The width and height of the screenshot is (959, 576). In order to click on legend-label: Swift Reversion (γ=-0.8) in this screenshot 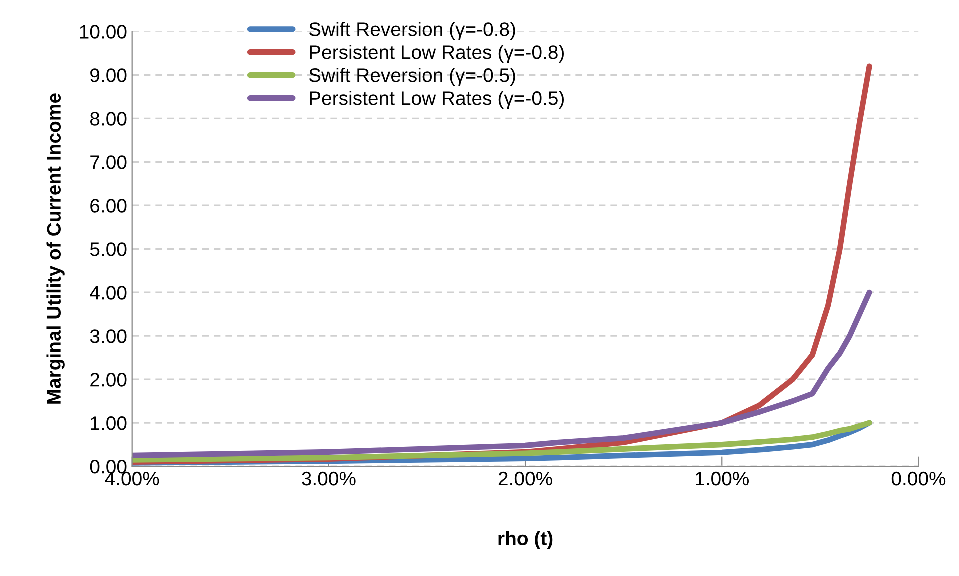, I will do `click(412, 31)`.